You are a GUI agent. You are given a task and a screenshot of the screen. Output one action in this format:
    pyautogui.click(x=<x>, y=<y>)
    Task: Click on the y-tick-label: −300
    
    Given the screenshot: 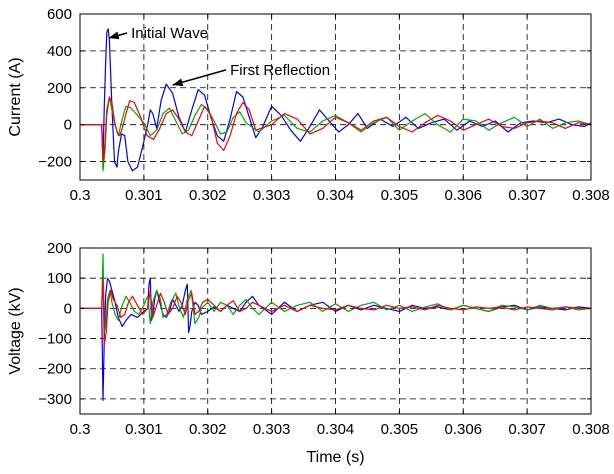 What is the action you would take?
    pyautogui.click(x=55, y=399)
    